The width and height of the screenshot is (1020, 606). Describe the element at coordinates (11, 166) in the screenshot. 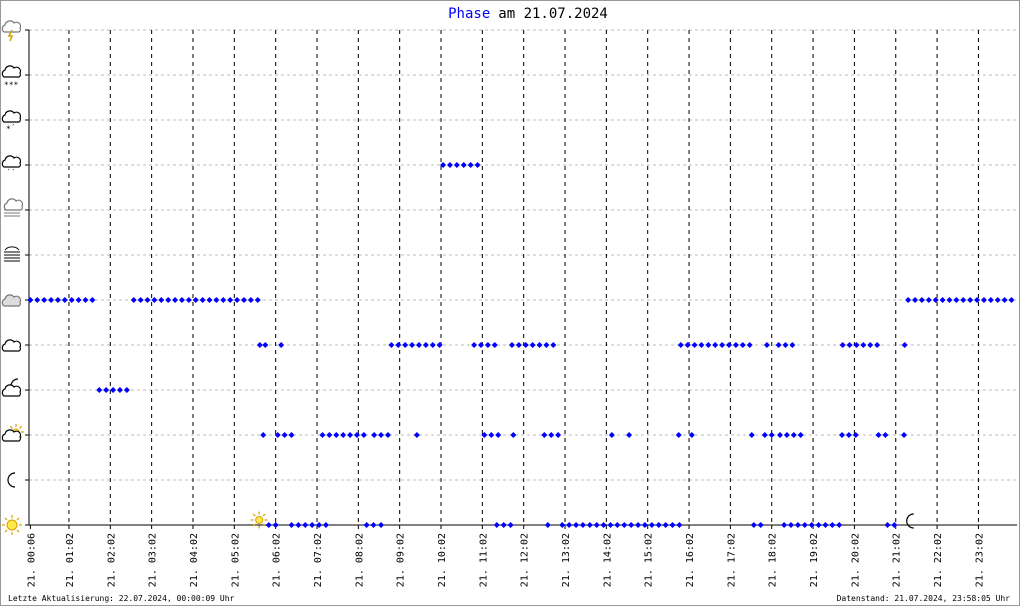

I see `y-tick-icon: ′′` at that location.